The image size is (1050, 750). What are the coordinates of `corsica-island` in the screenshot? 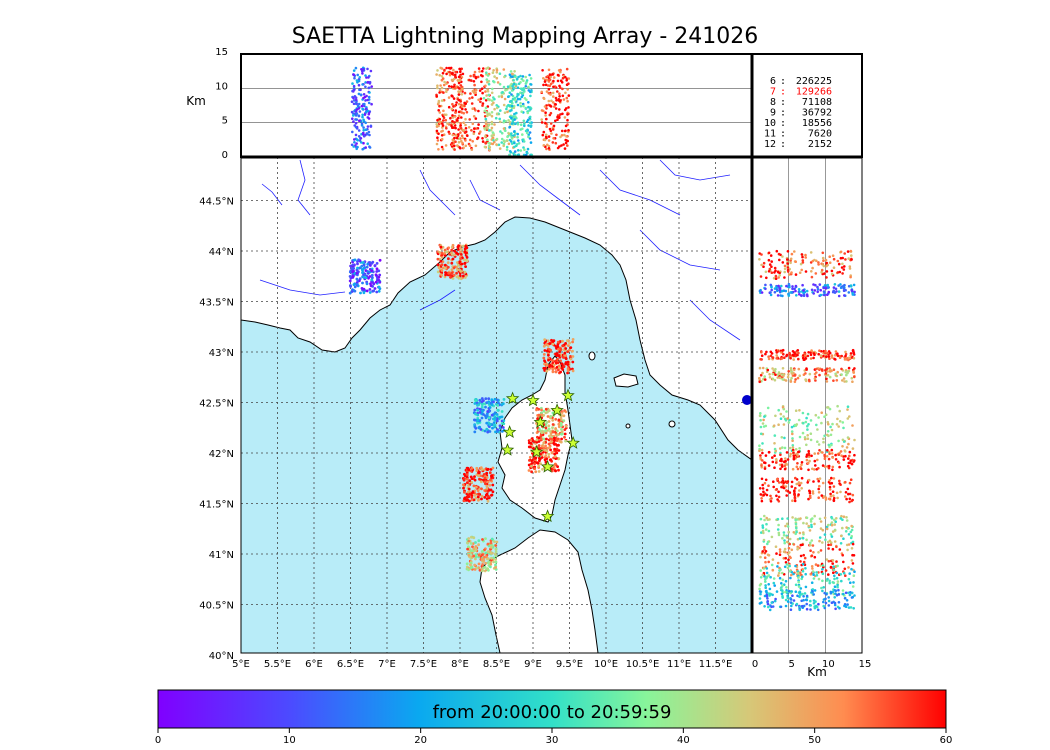 It's located at (535, 439).